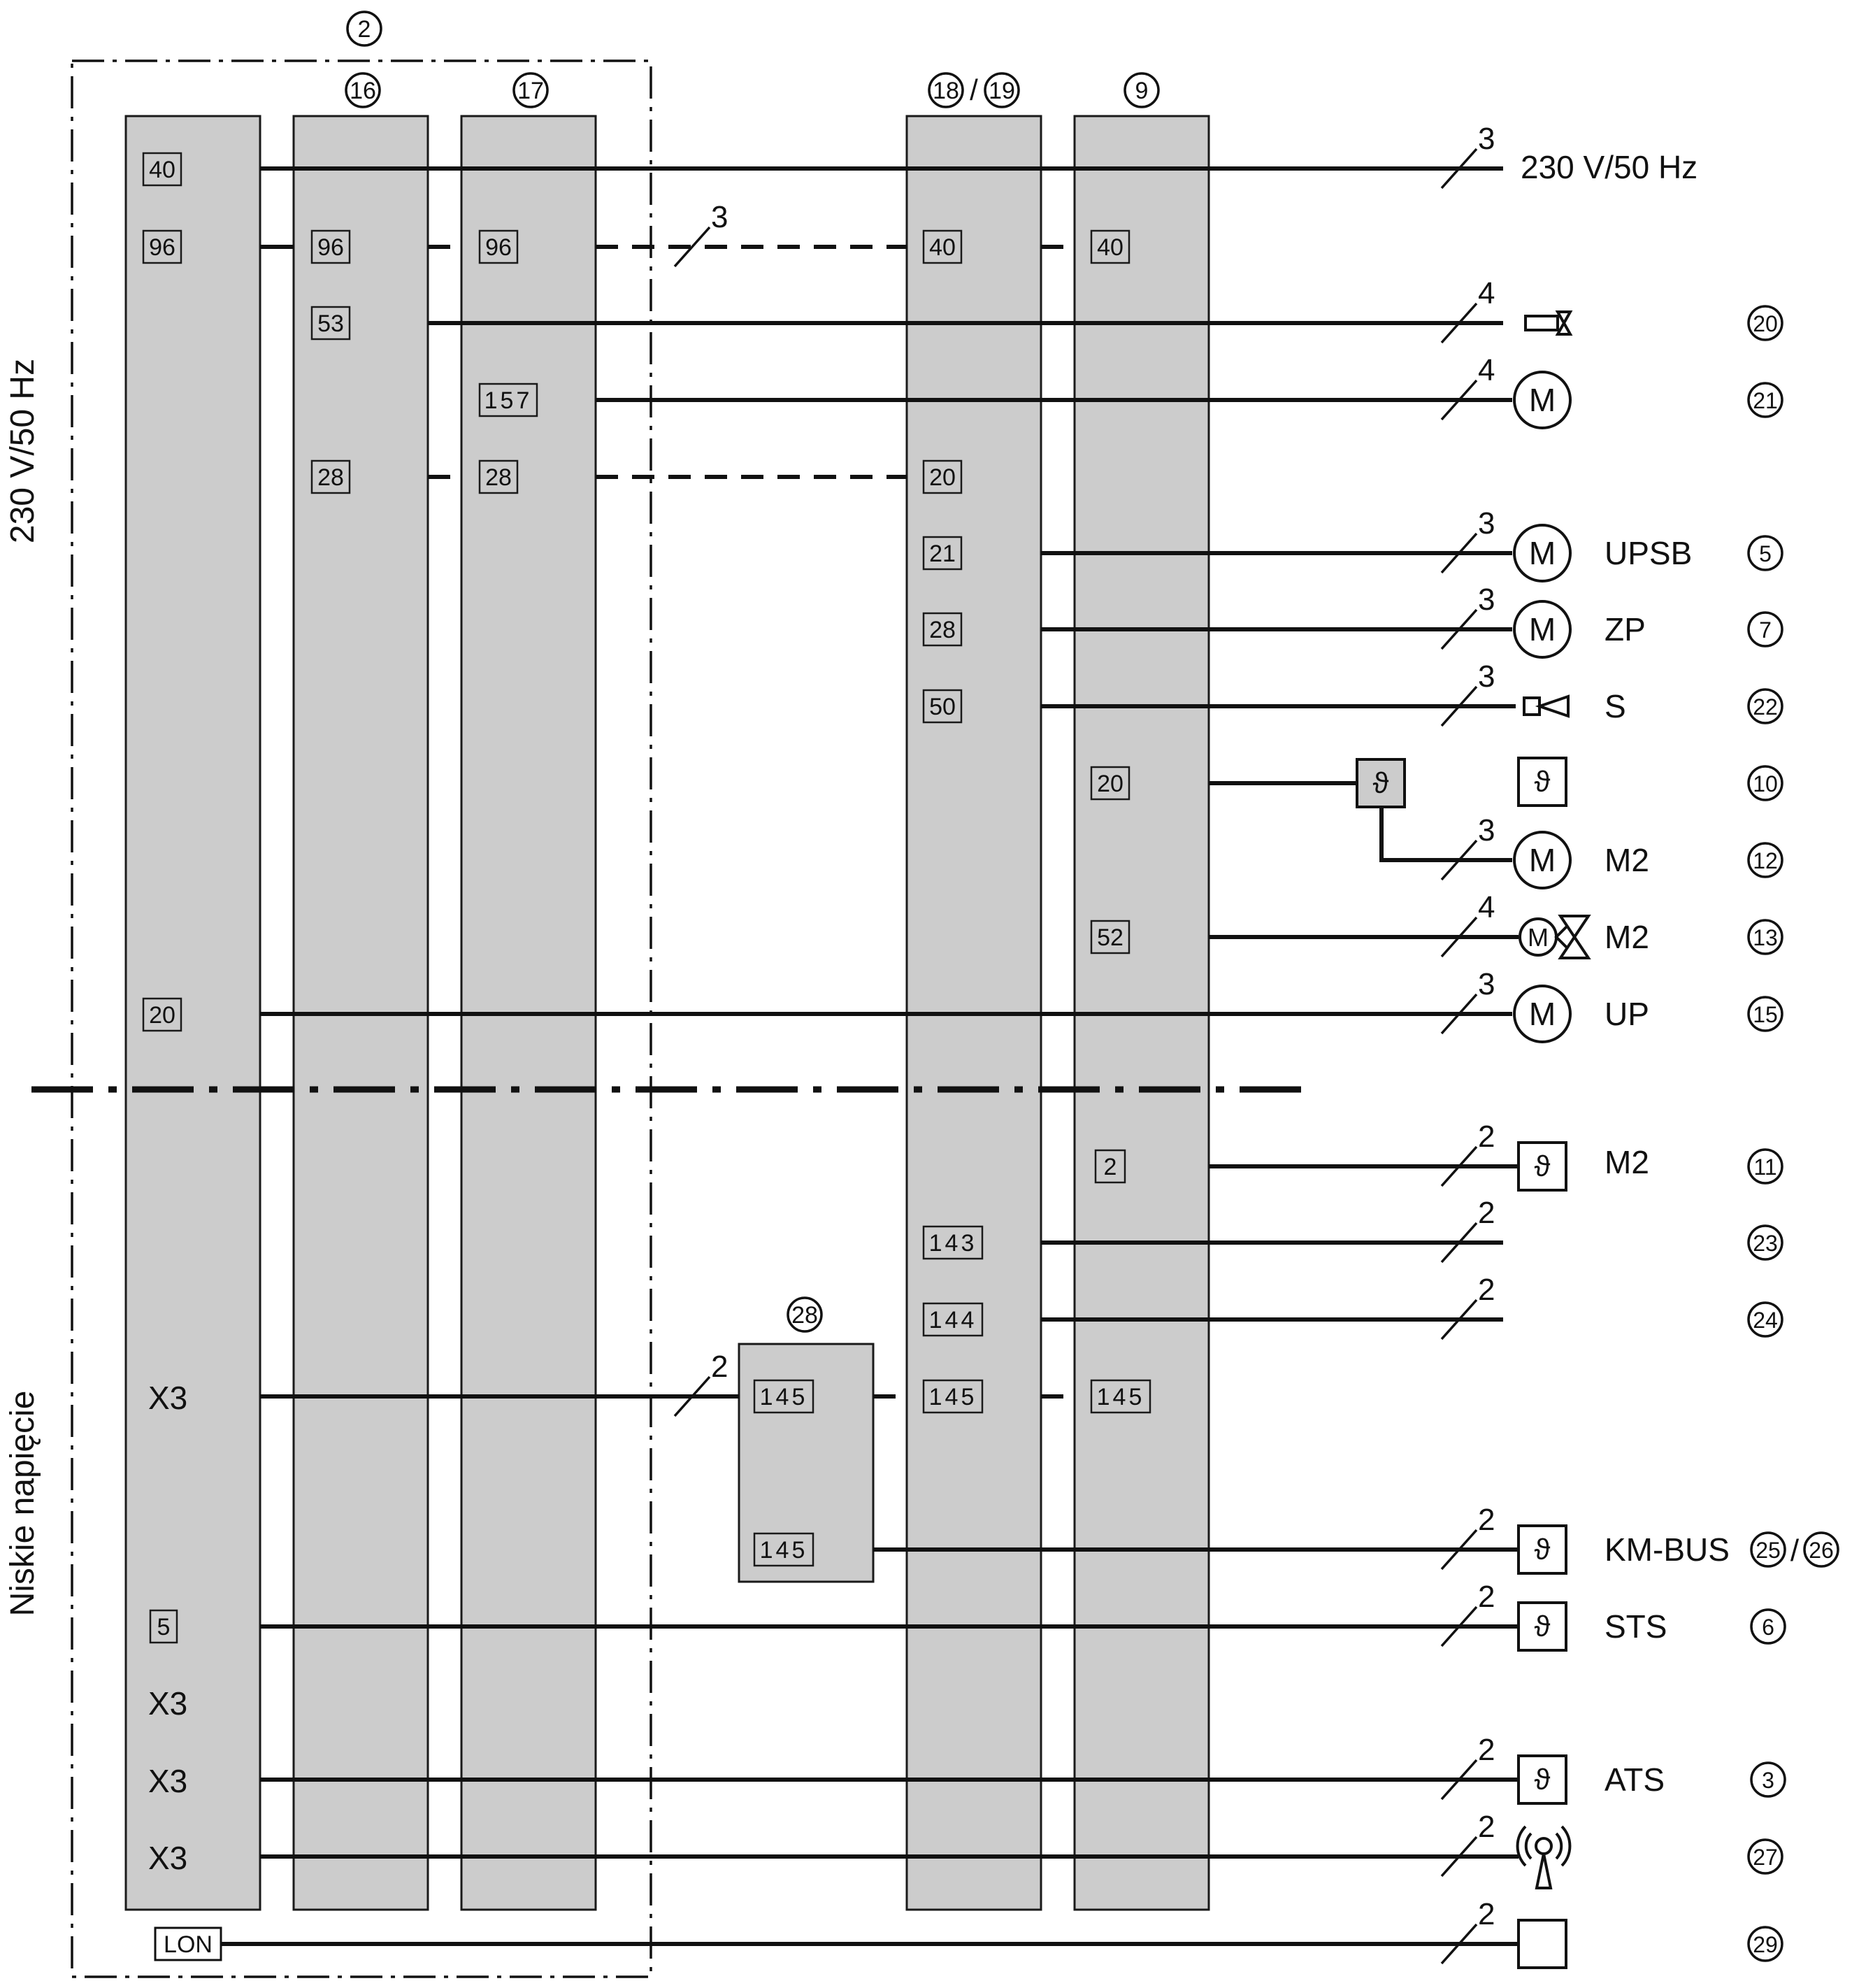  I want to click on ref-frame: 2, so click(364, 28).